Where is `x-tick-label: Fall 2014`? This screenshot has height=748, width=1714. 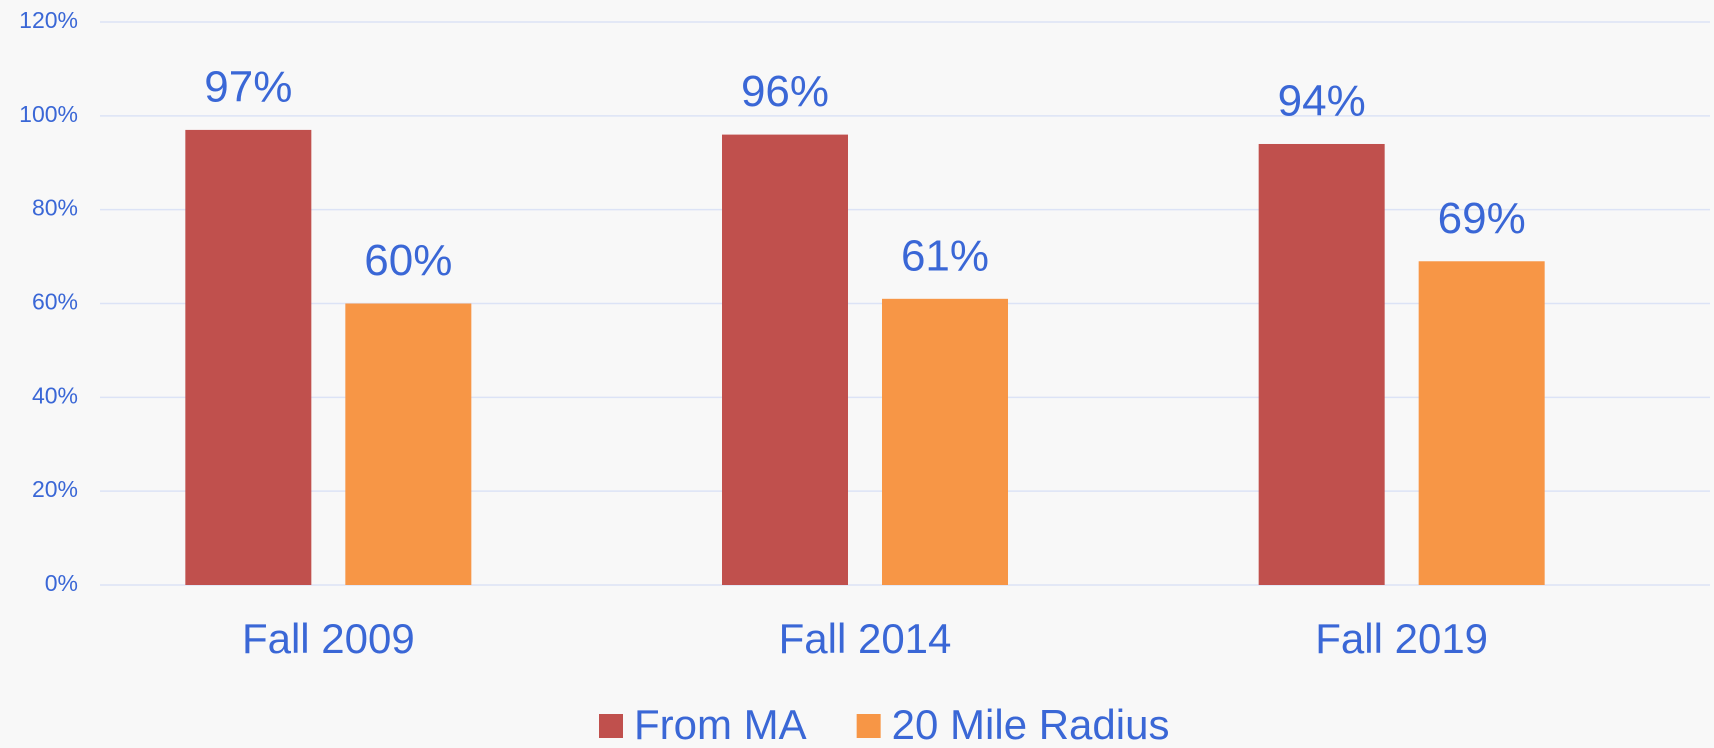 x-tick-label: Fall 2014 is located at coordinates (865, 638).